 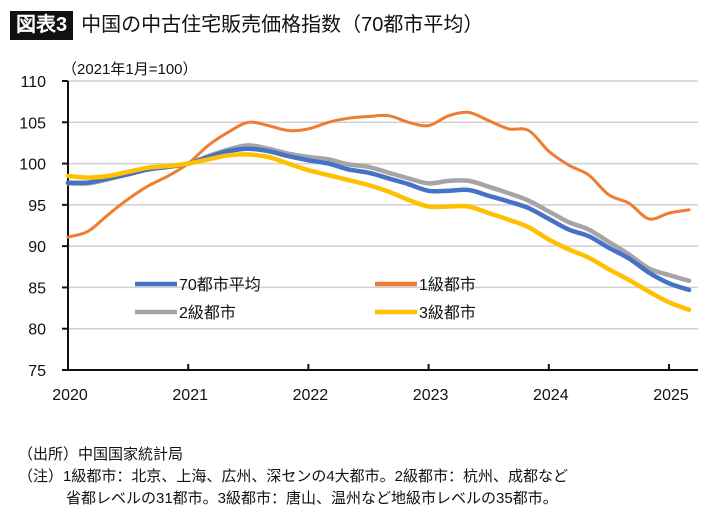 What do you see at coordinates (32, 165) in the screenshot?
I see `y-tick-label: 100` at bounding box center [32, 165].